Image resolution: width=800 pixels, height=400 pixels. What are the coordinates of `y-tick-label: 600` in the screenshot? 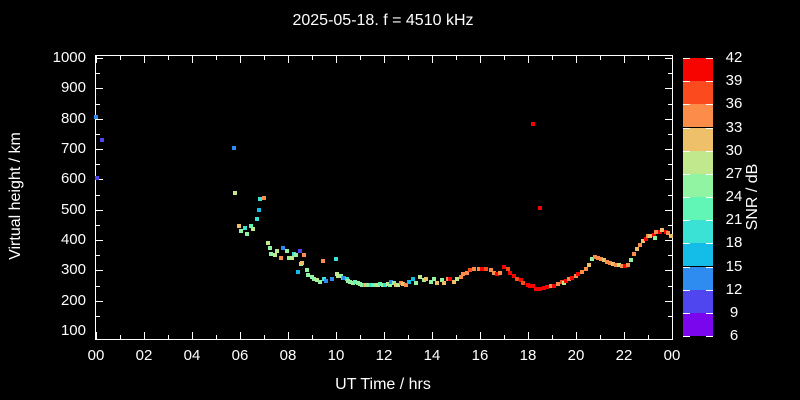 It's located at (73, 179).